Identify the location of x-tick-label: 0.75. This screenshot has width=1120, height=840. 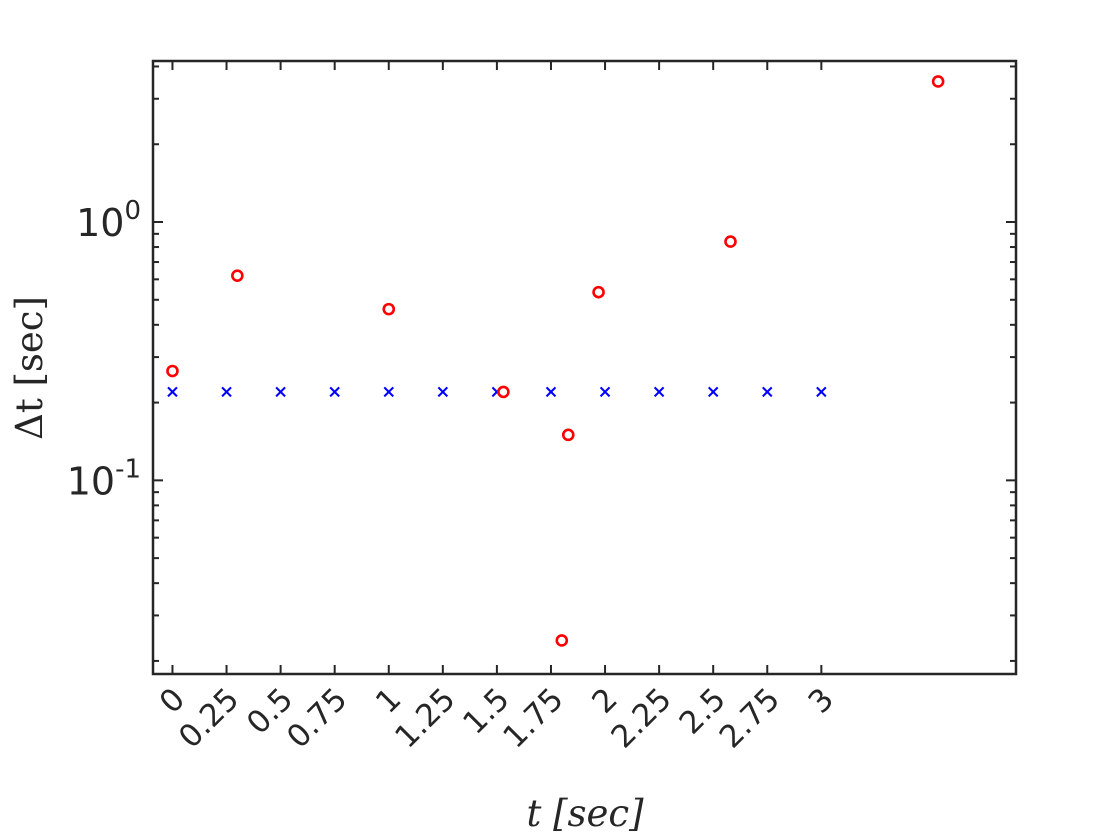
(317, 718).